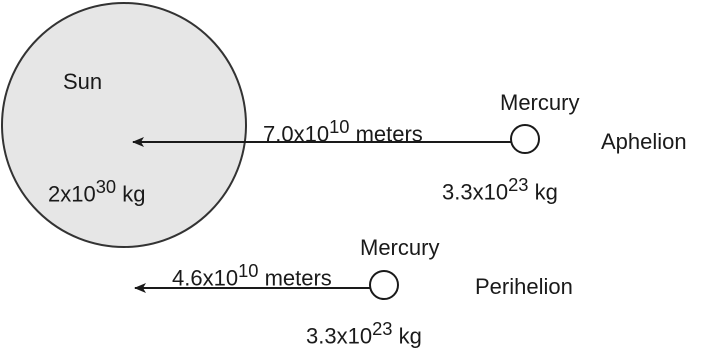 This screenshot has width=705, height=348. What do you see at coordinates (382, 328) in the screenshot?
I see `mercury-perihelion-mass-exponent: 23` at bounding box center [382, 328].